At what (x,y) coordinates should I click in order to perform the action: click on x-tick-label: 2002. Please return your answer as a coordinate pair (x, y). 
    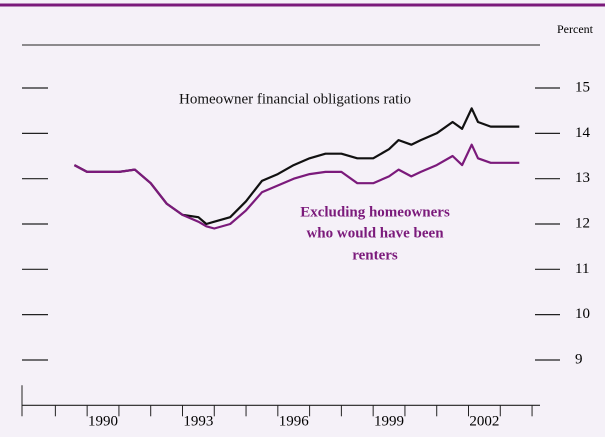
    Looking at the image, I should click on (484, 421).